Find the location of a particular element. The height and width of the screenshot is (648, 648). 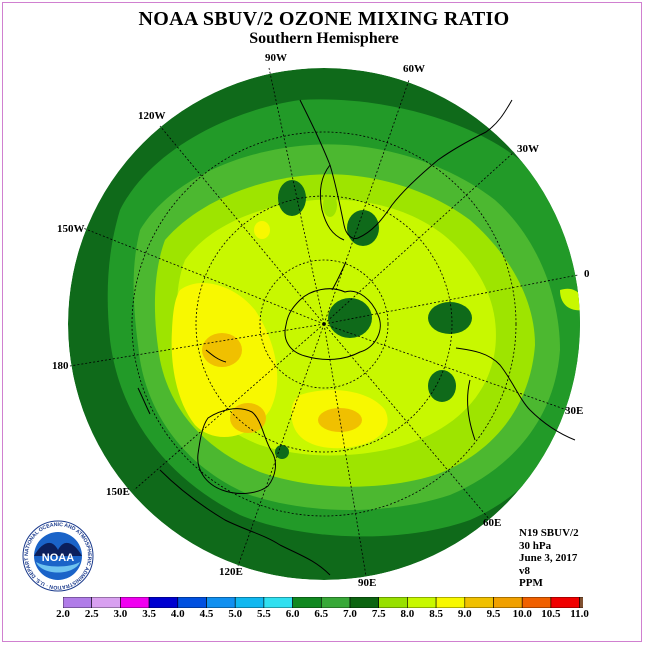

lon-label-30e: 30E is located at coordinates (574, 411).